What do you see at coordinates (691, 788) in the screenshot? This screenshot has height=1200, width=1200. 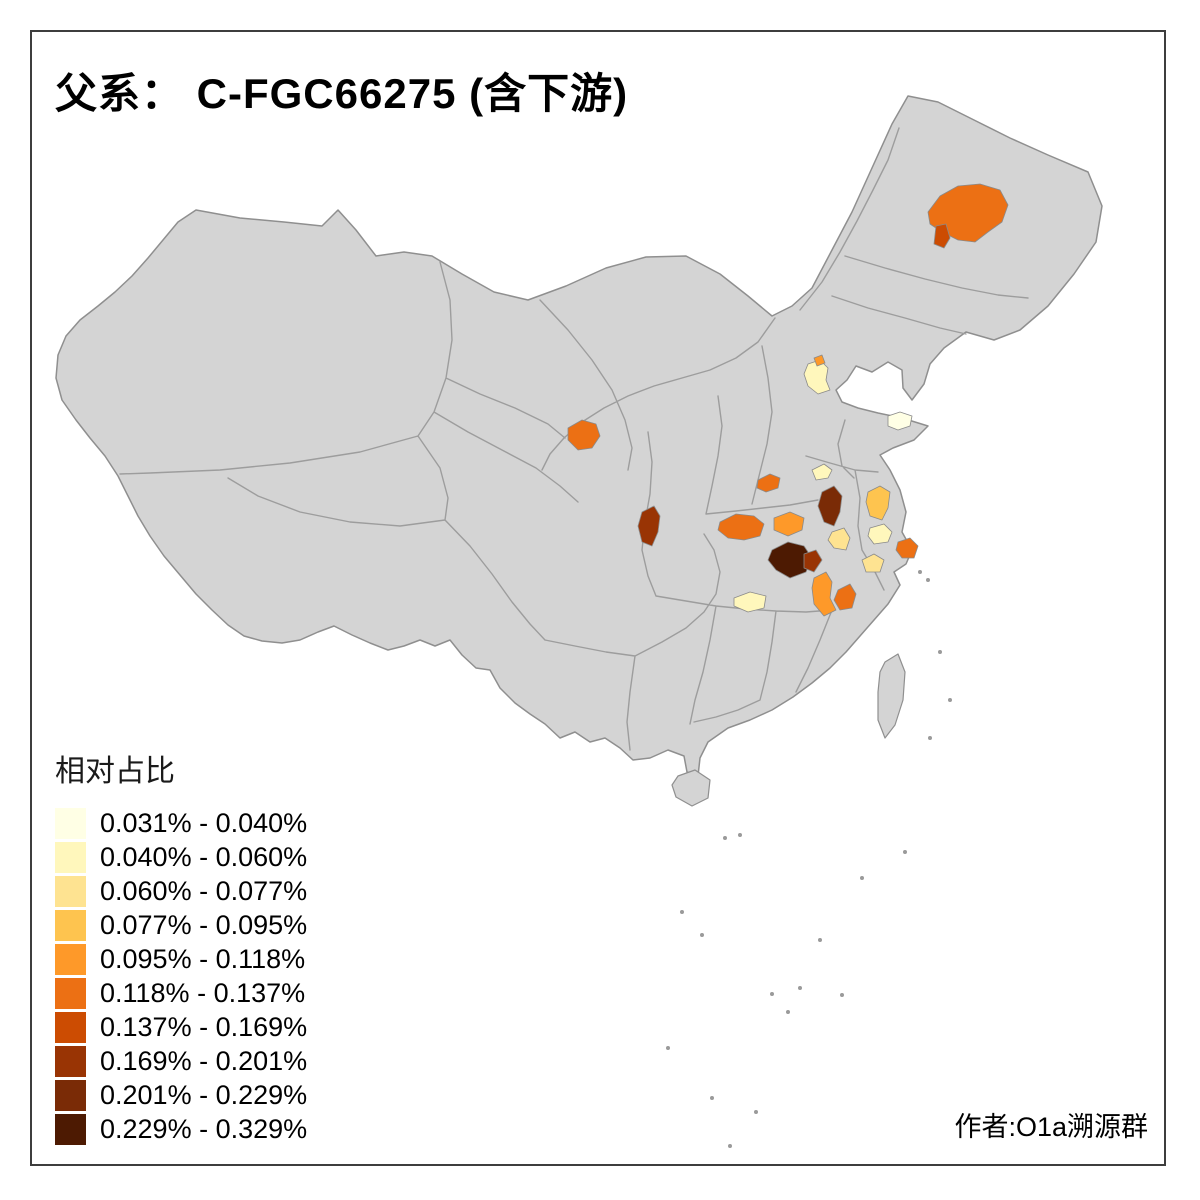 I see `hainan-island` at bounding box center [691, 788].